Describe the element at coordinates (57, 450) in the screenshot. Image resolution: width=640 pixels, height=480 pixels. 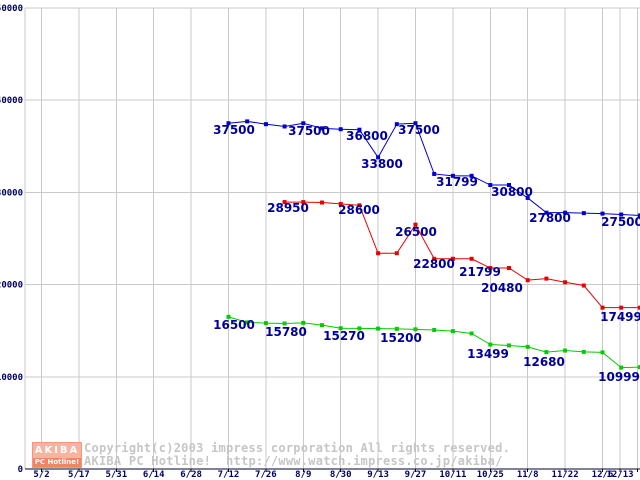
I see `logo-akiba-text: AKIBA` at that location.